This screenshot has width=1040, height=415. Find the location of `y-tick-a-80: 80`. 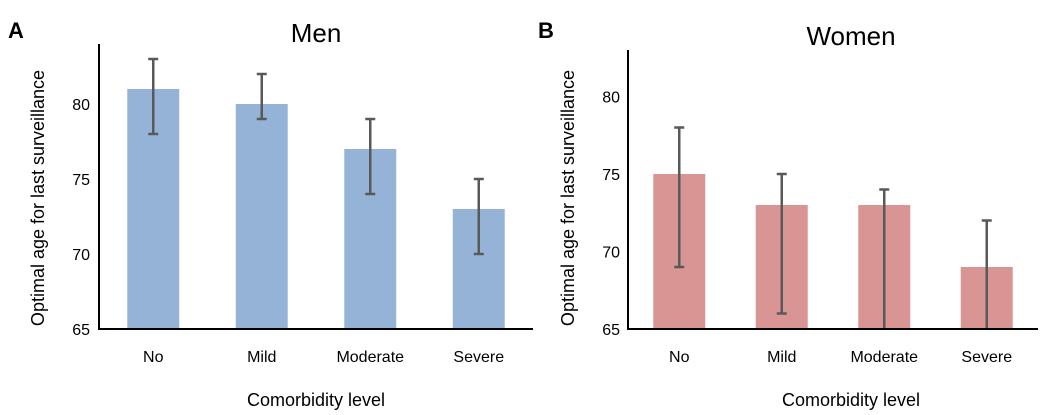

y-tick-a-80: 80 is located at coordinates (81, 105).